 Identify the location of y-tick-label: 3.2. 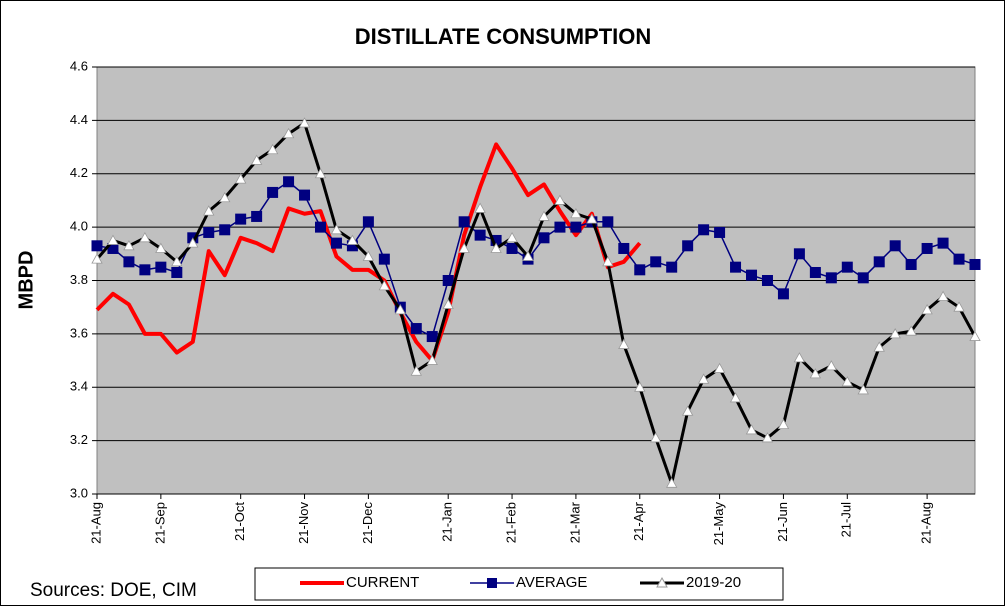
(79, 439).